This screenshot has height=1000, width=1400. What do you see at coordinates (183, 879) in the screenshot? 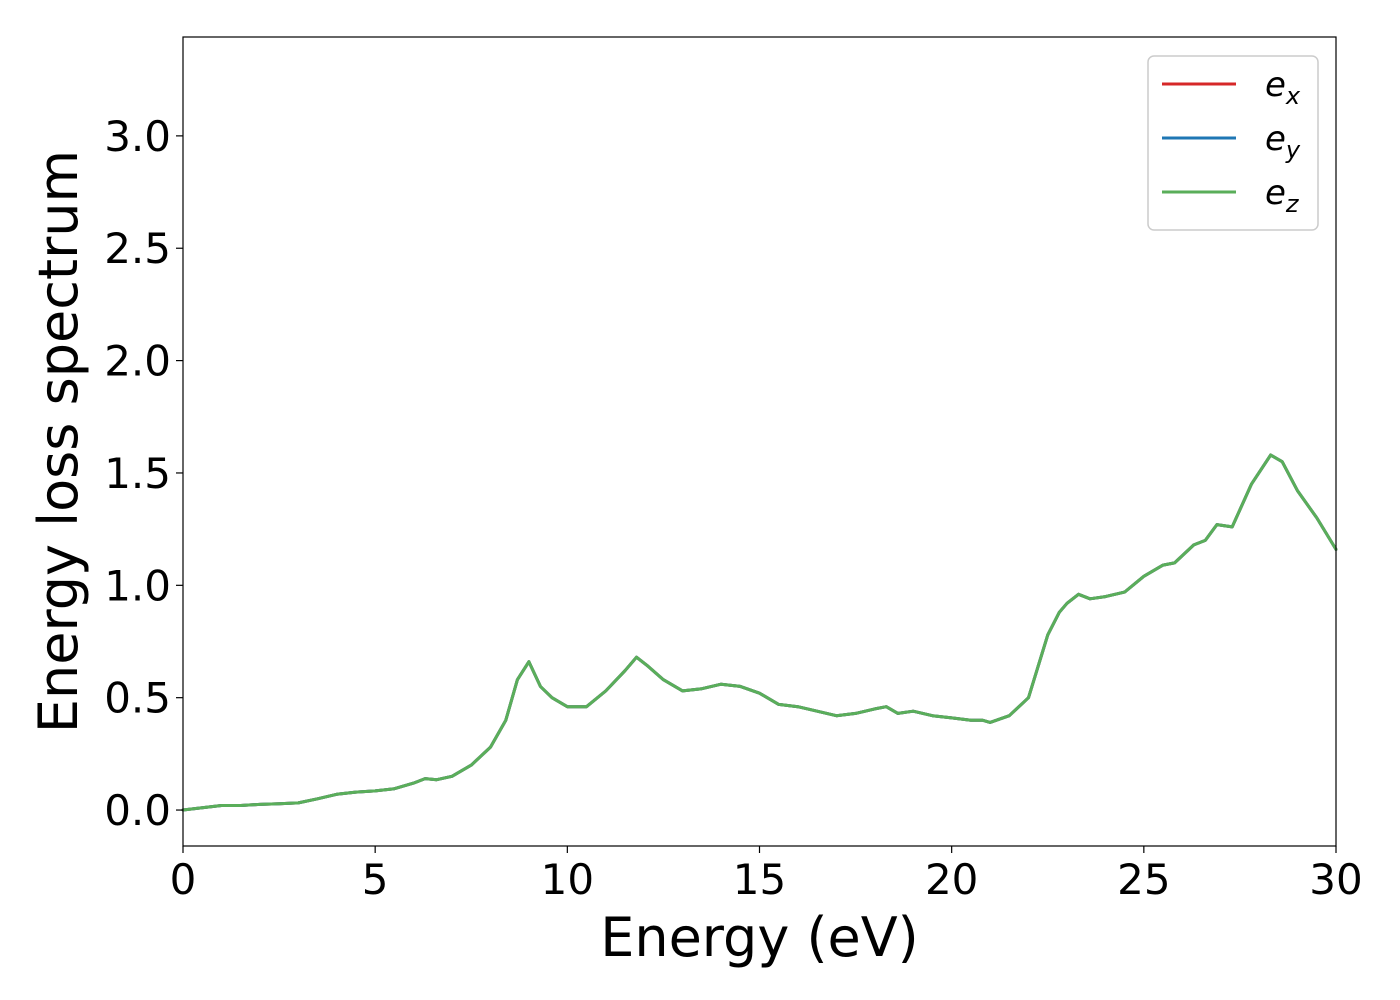
I see `x-tick-label: 0` at bounding box center [183, 879].